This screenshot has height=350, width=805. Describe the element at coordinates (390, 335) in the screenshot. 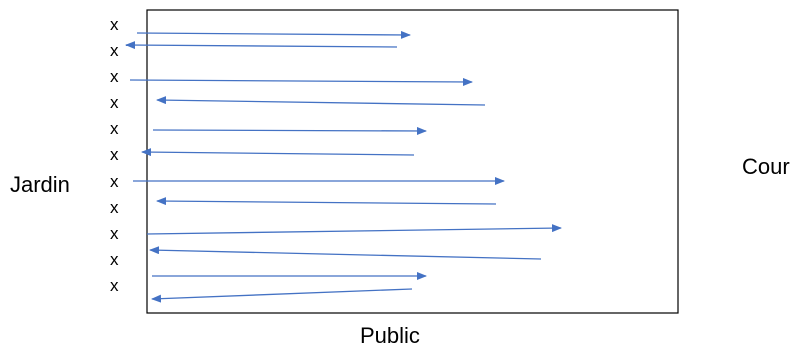

I see `label-public: Public` at that location.